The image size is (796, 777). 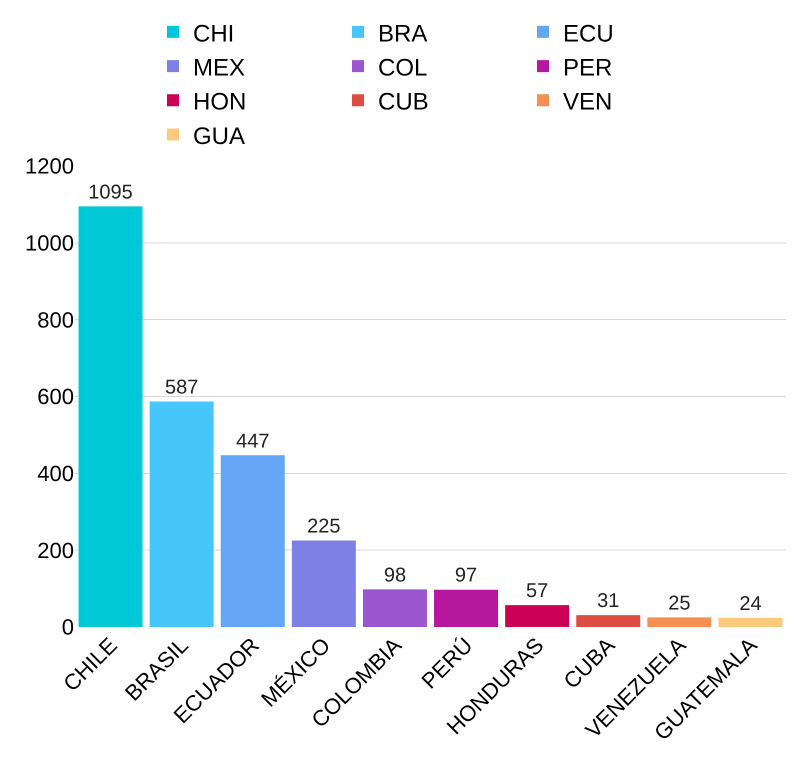 What do you see at coordinates (110, 192) in the screenshot?
I see `data-label: 1095` at bounding box center [110, 192].